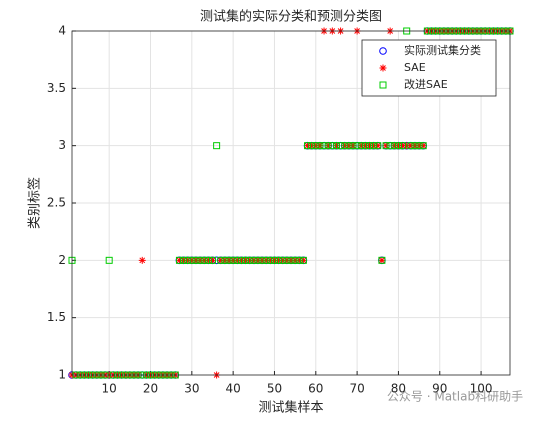 This screenshot has height=424, width=560. Describe the element at coordinates (398, 389) in the screenshot. I see `x-tick-label: 80` at that location.